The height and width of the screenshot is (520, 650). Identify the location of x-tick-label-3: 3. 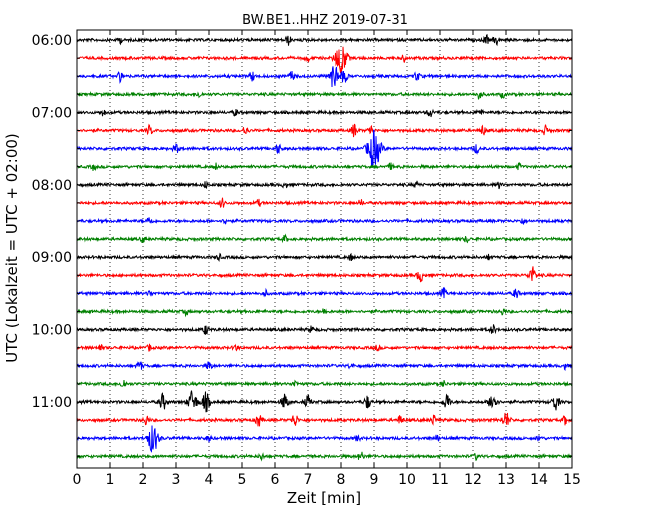
(176, 480).